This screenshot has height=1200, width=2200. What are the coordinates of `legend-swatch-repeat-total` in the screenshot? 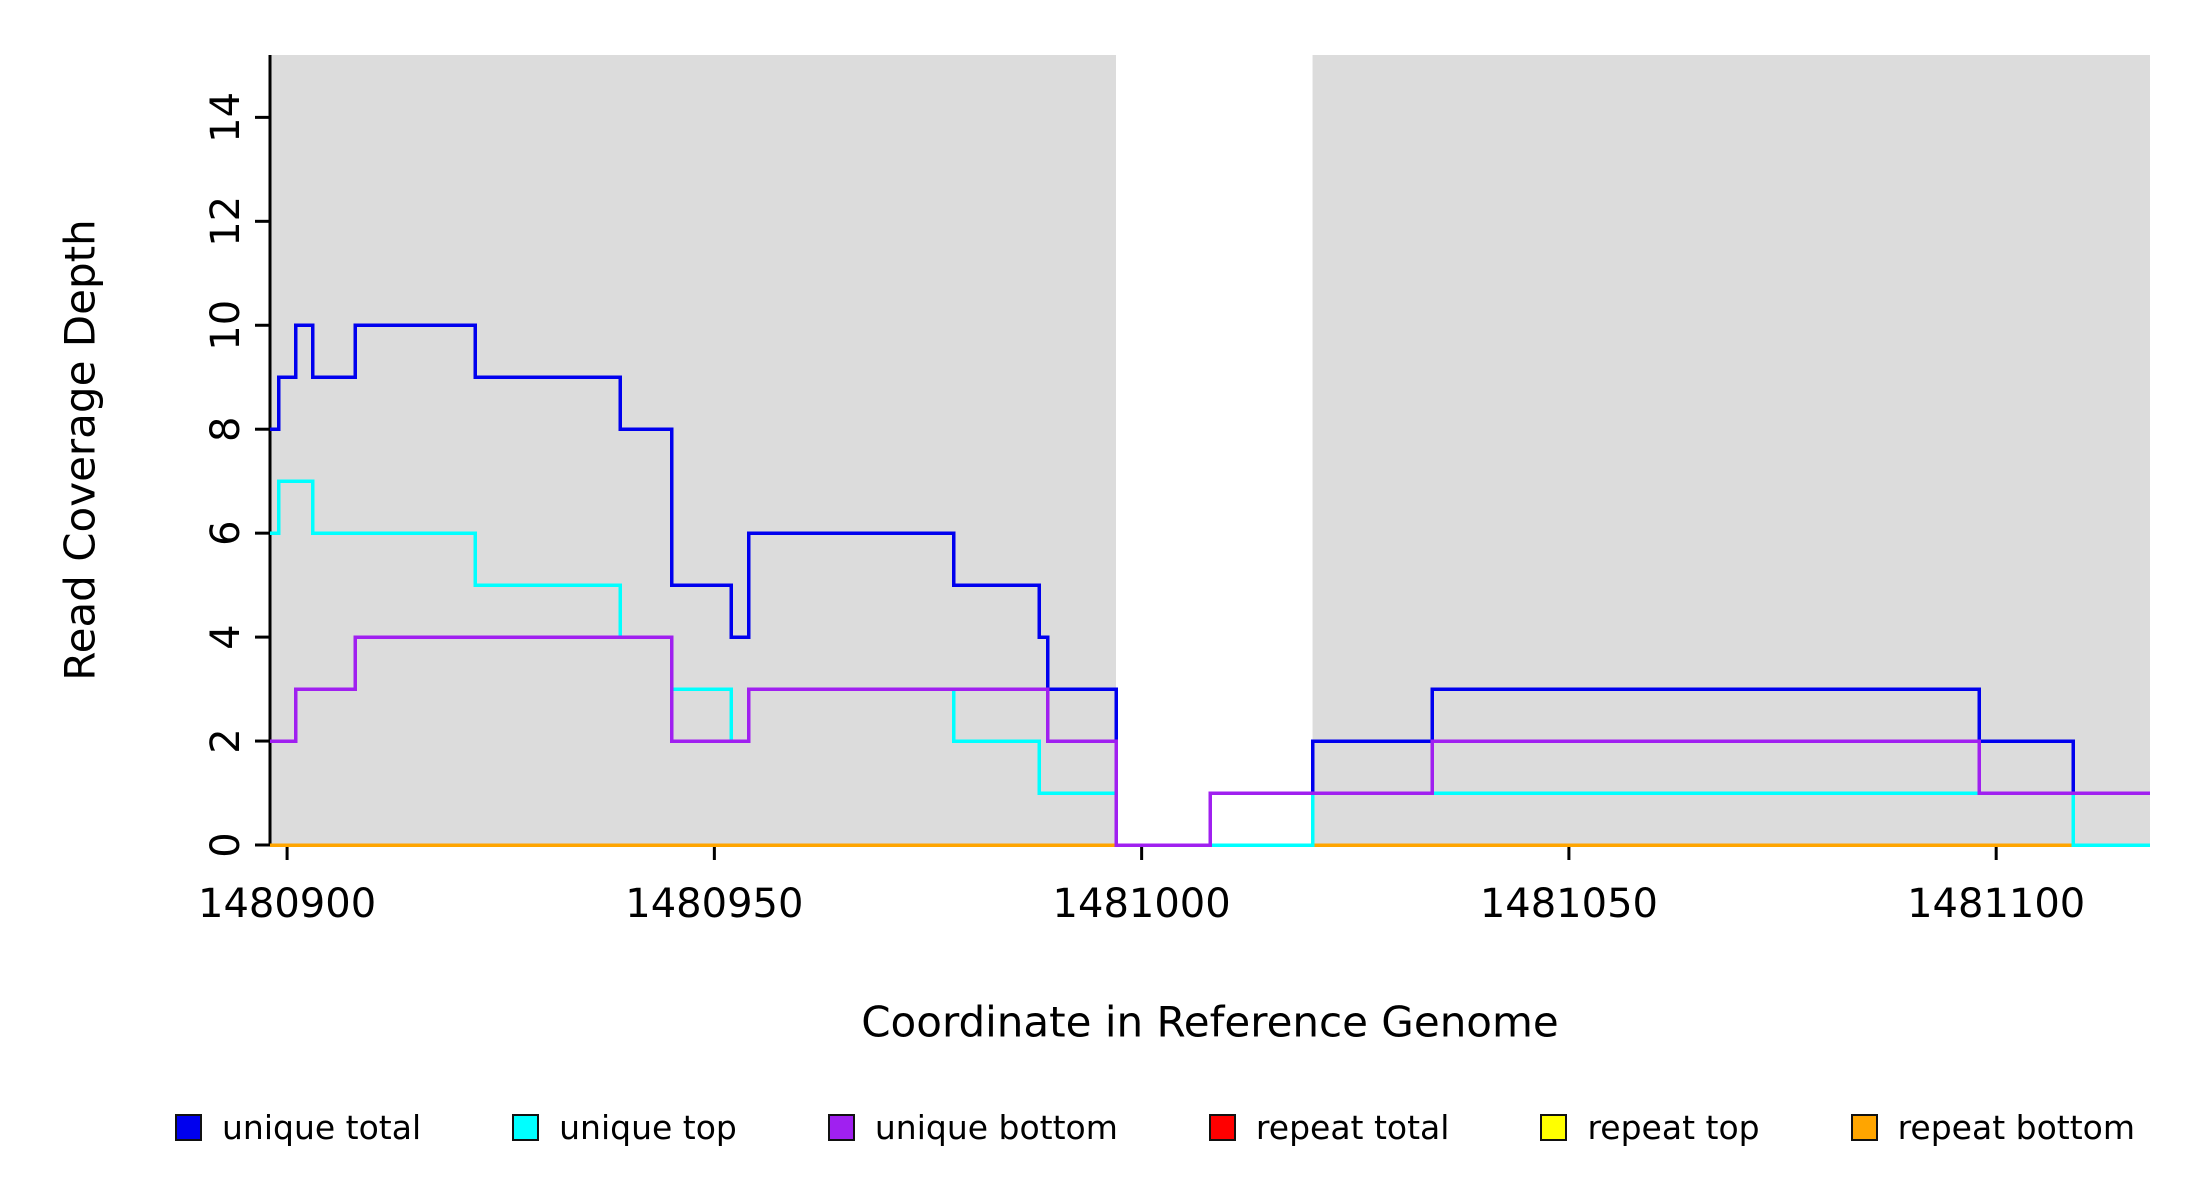 It's located at (1222, 1127).